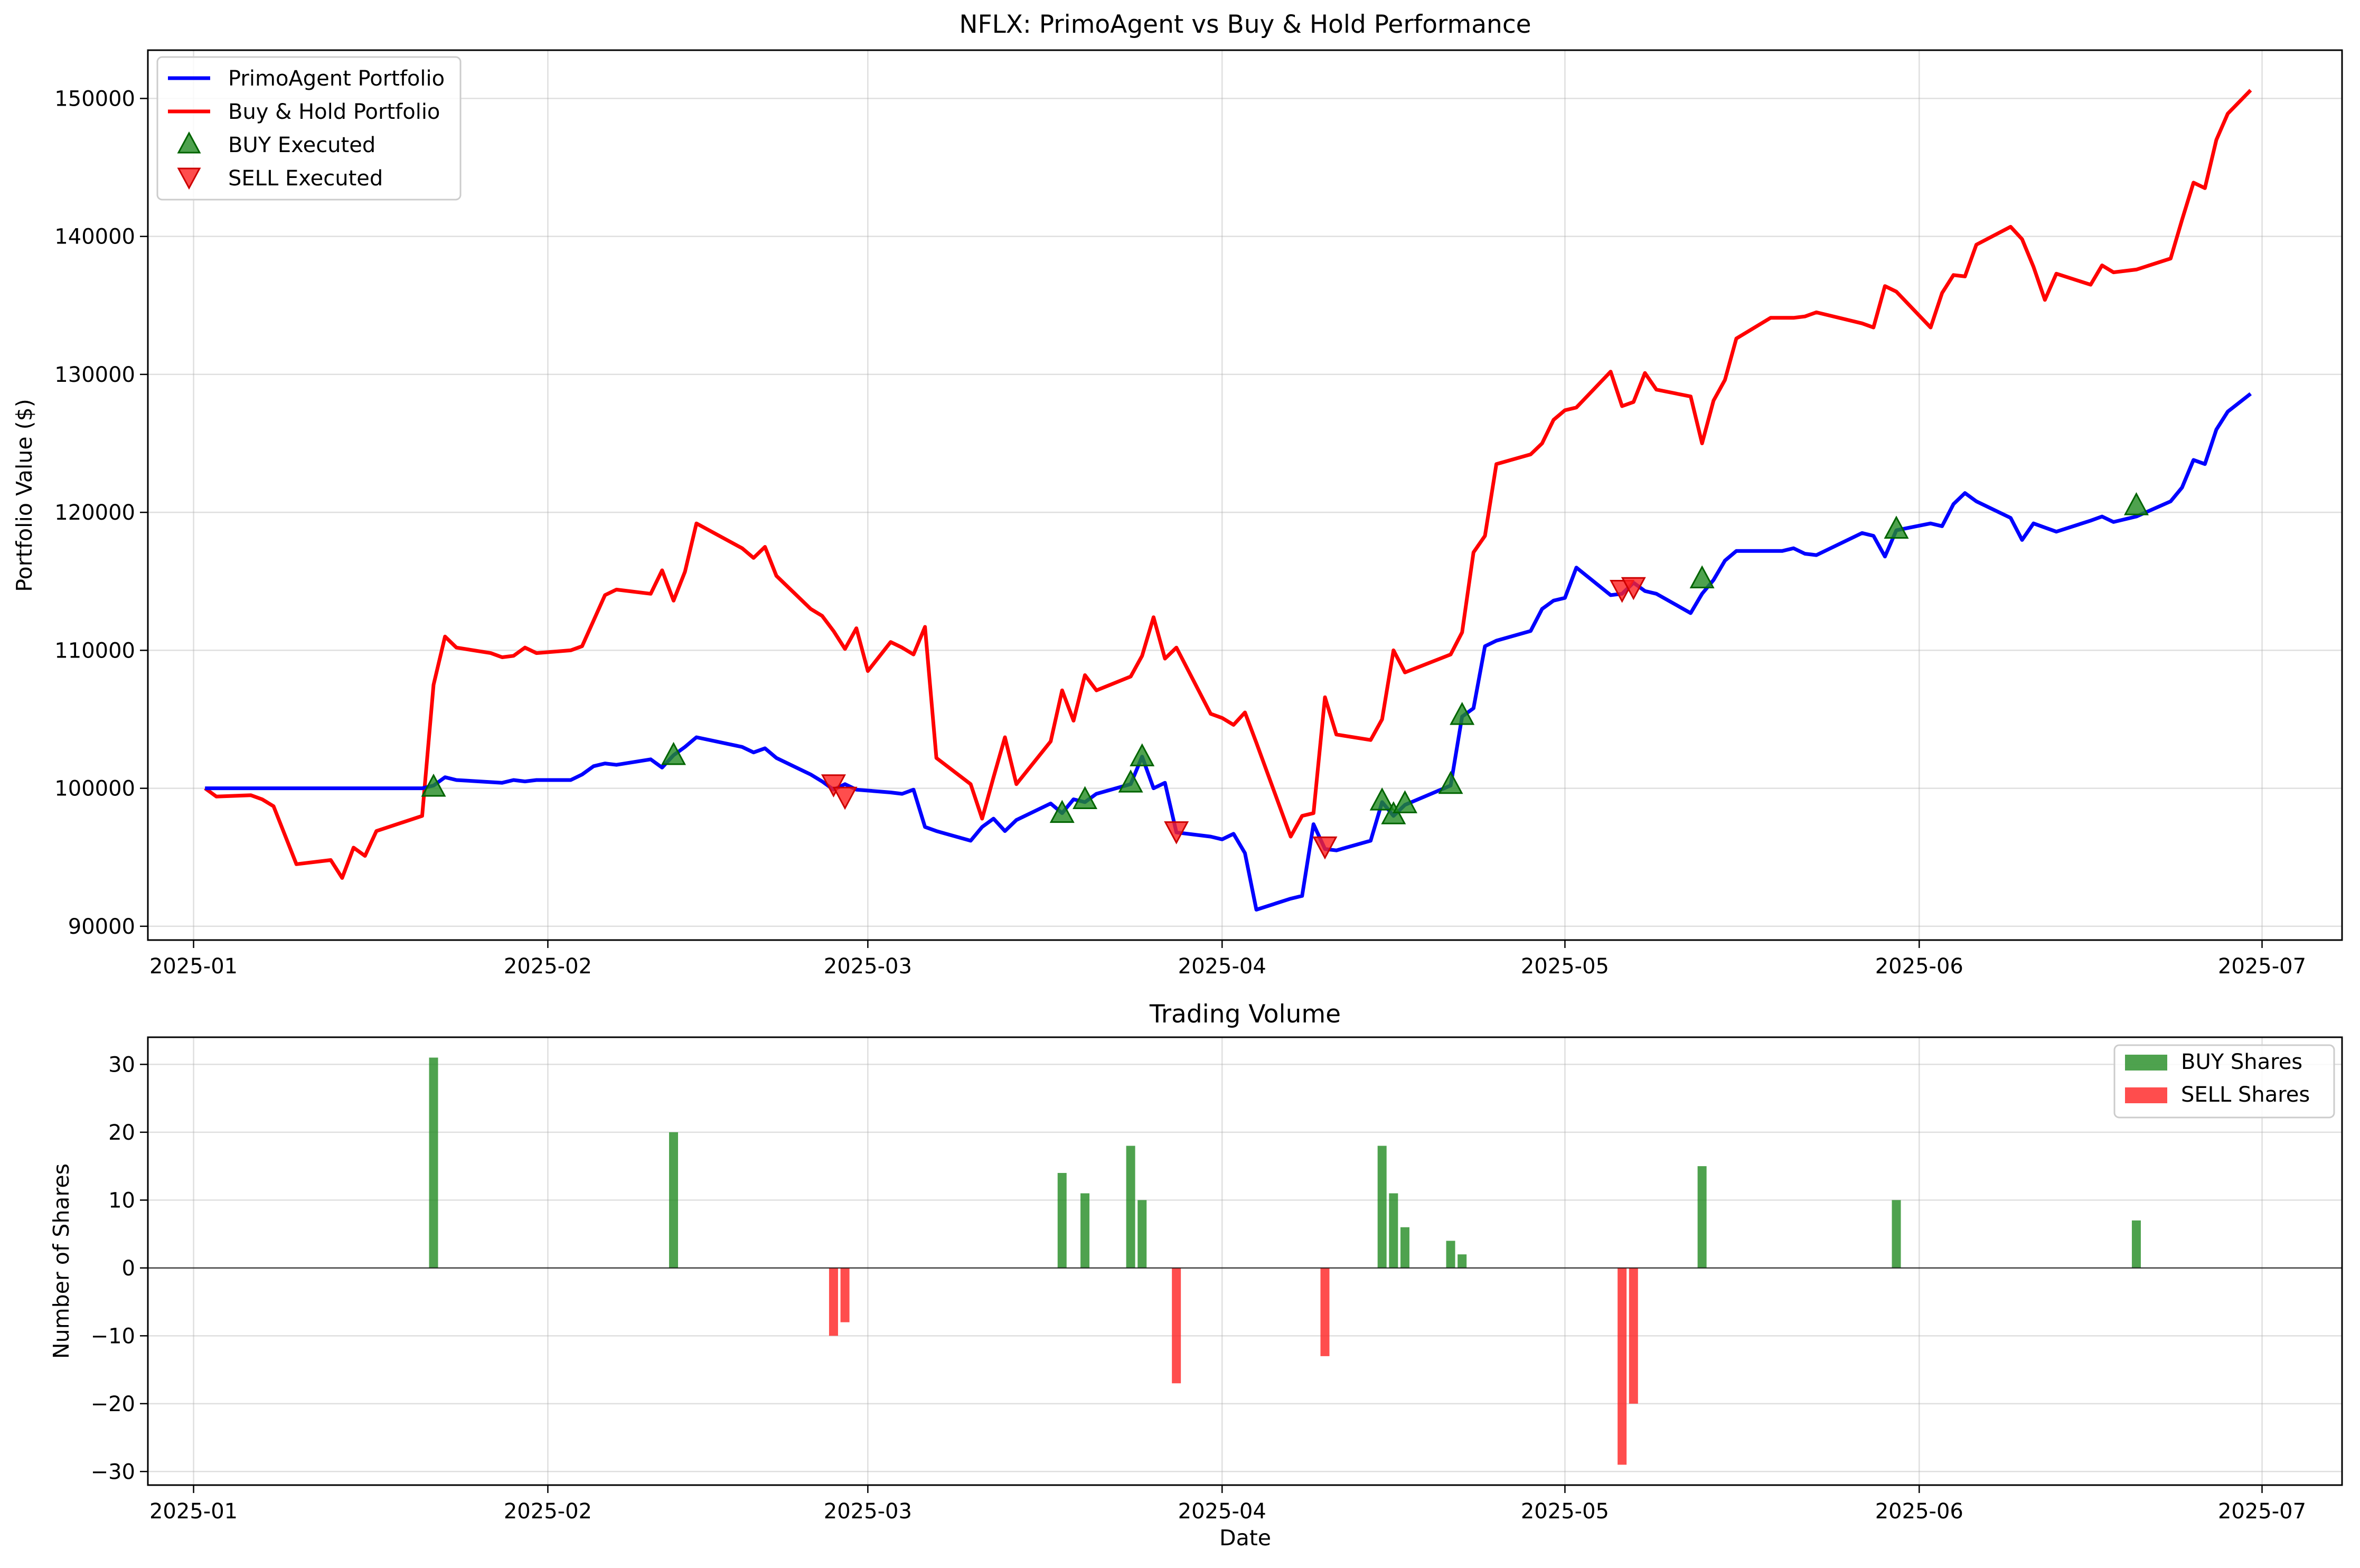 This screenshot has height=1568, width=2360. What do you see at coordinates (868, 1511) in the screenshot?
I see `volume-x-tick-label: 2025-03` at bounding box center [868, 1511].